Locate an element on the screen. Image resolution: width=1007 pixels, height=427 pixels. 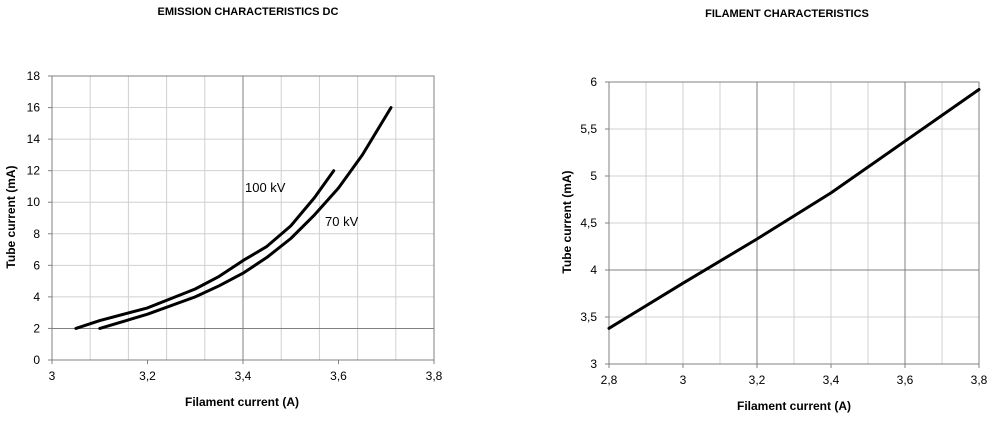
y-tick-label: 10 is located at coordinates (34, 202).